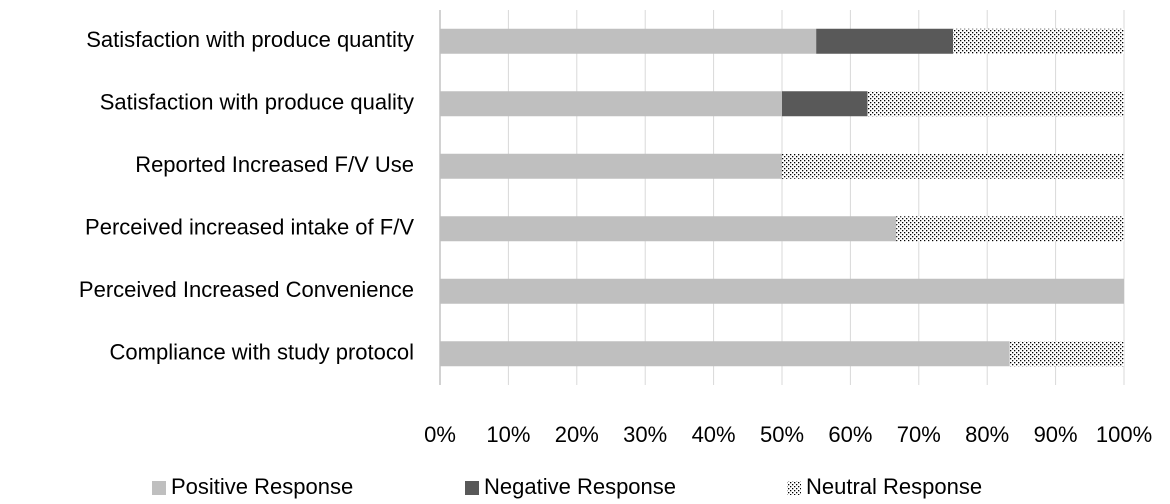  What do you see at coordinates (1124, 434) in the screenshot?
I see `x-tick-label: 100%` at bounding box center [1124, 434].